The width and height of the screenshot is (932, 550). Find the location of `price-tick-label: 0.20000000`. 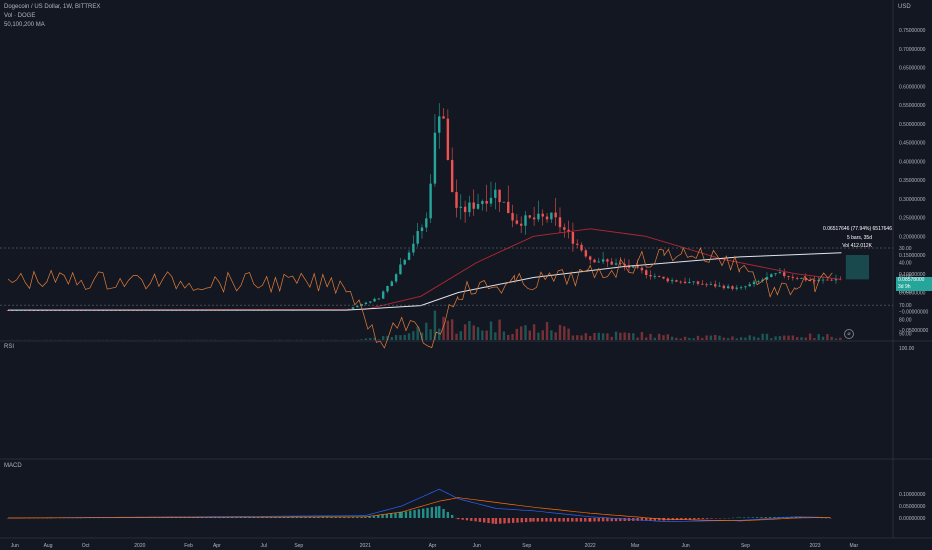

price-tick-label: 0.20000000 is located at coordinates (912, 237).